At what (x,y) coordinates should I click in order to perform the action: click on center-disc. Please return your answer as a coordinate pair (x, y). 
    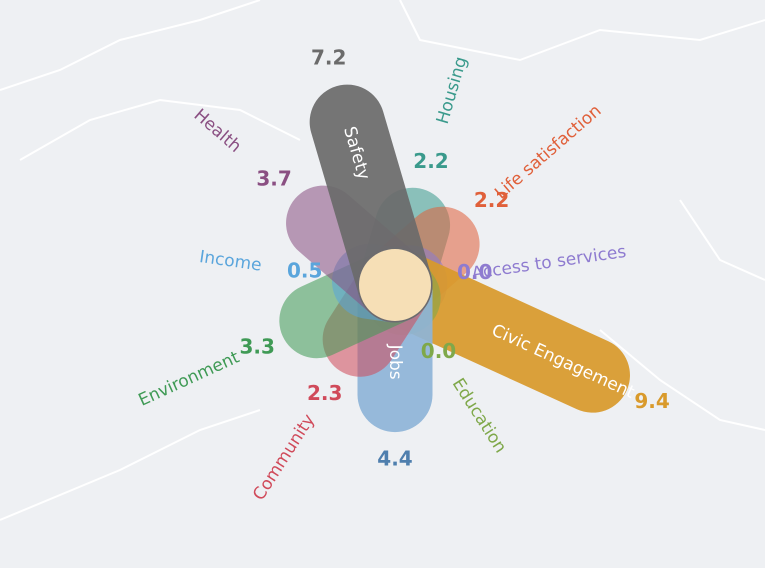
    Looking at the image, I should click on (395, 285).